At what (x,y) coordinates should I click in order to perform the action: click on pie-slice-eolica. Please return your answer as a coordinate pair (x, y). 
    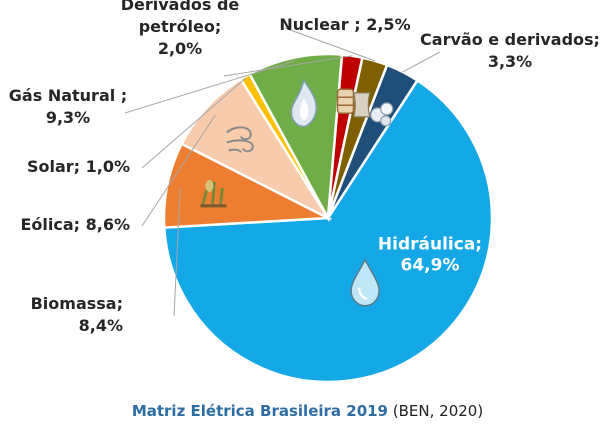
    Looking at the image, I should click on (256, 149).